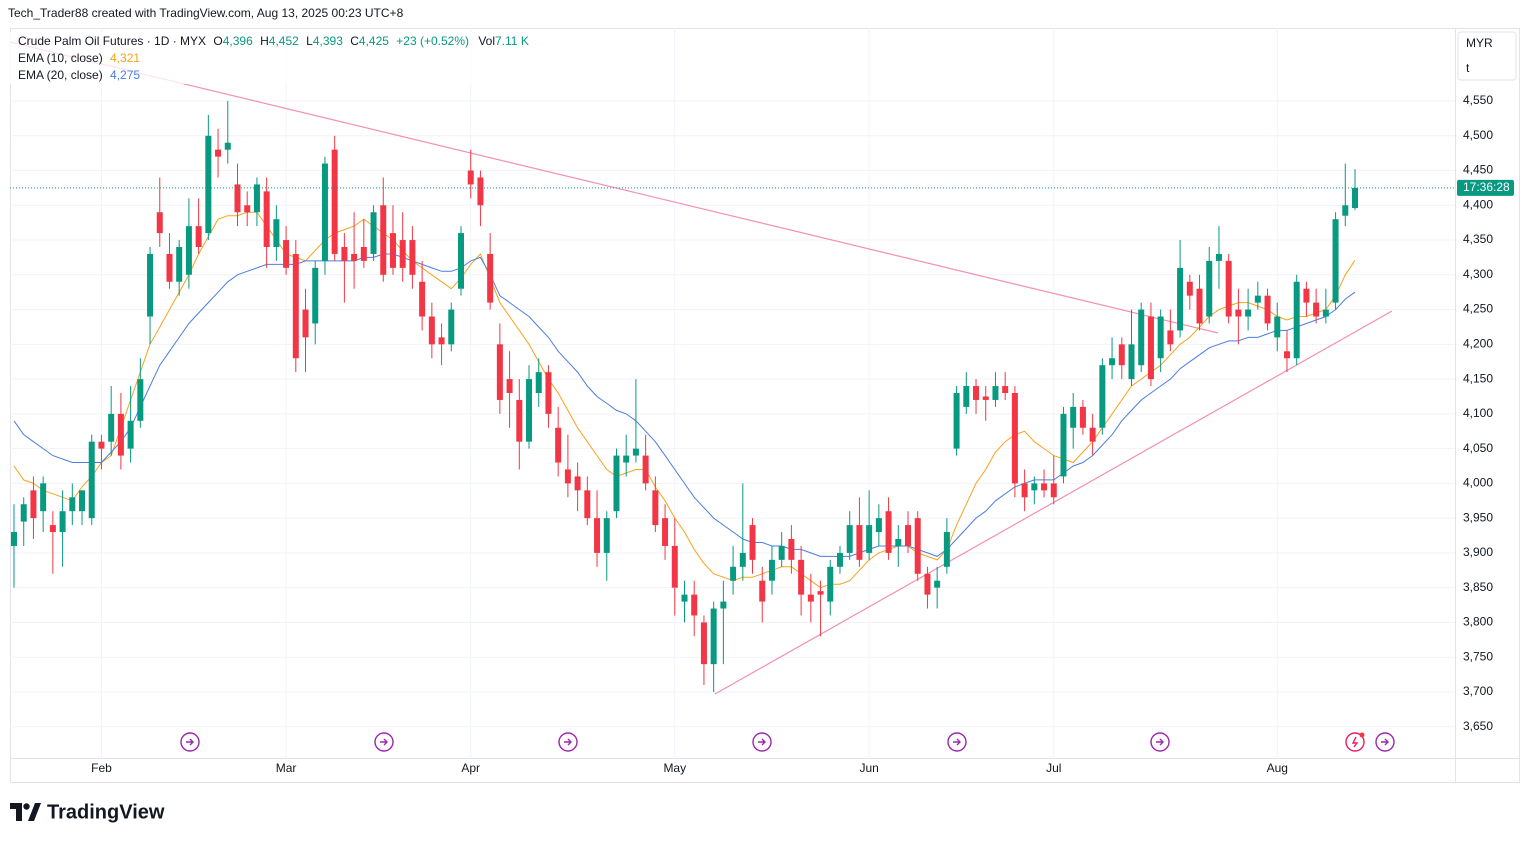  Describe the element at coordinates (1478, 552) in the screenshot. I see `y-tick-label: 3,900` at that location.